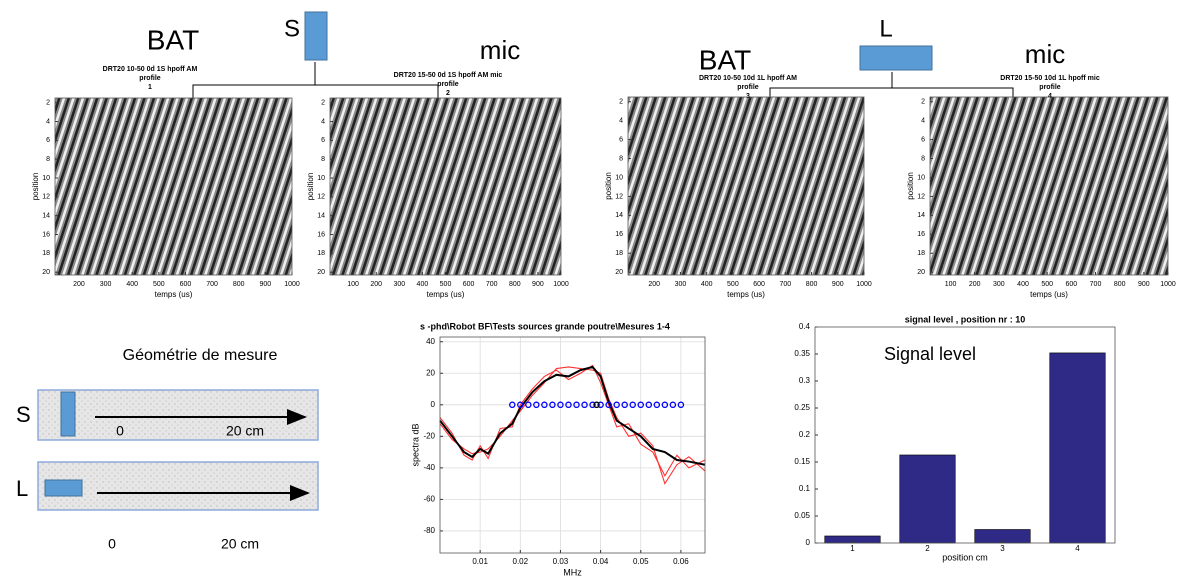 Image resolution: width=1178 pixels, height=577 pixels. Describe the element at coordinates (805, 488) in the screenshot. I see `y-tick-label: 0.1` at that location.